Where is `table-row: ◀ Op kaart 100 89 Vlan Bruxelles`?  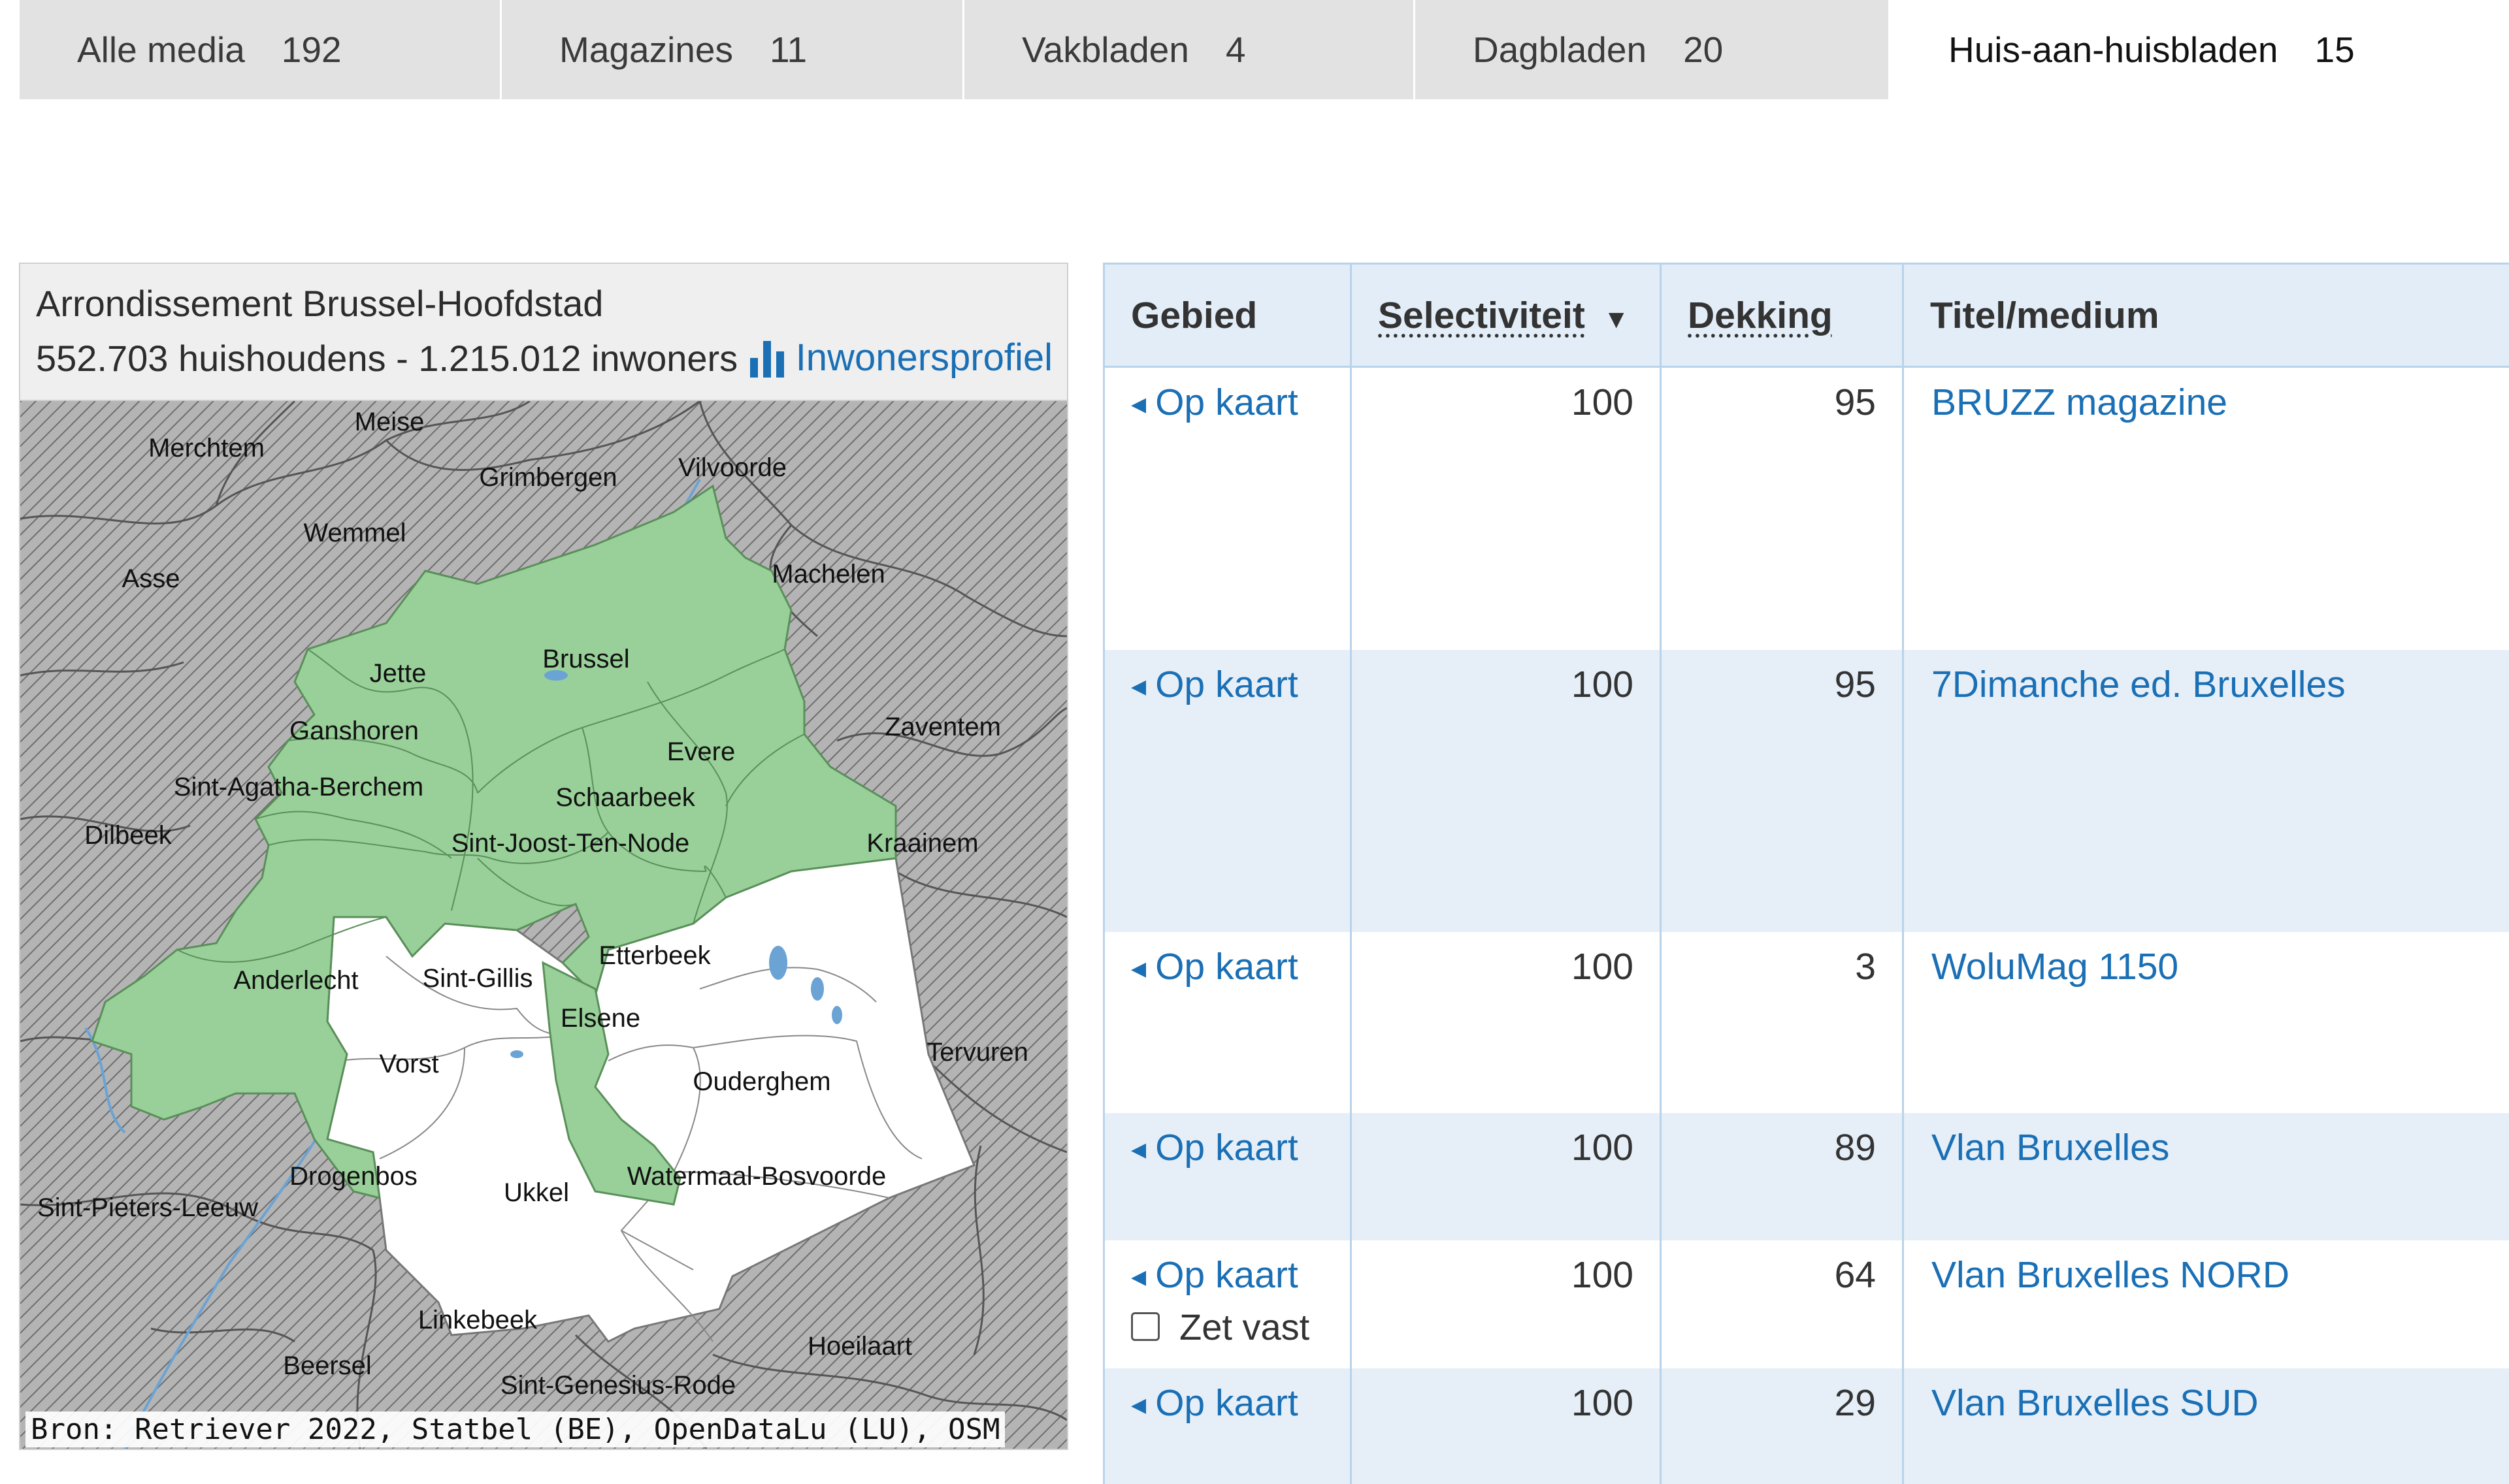 table-row: ◀ Op kaart 100 89 Vlan Bruxelles is located at coordinates (1806, 1176).